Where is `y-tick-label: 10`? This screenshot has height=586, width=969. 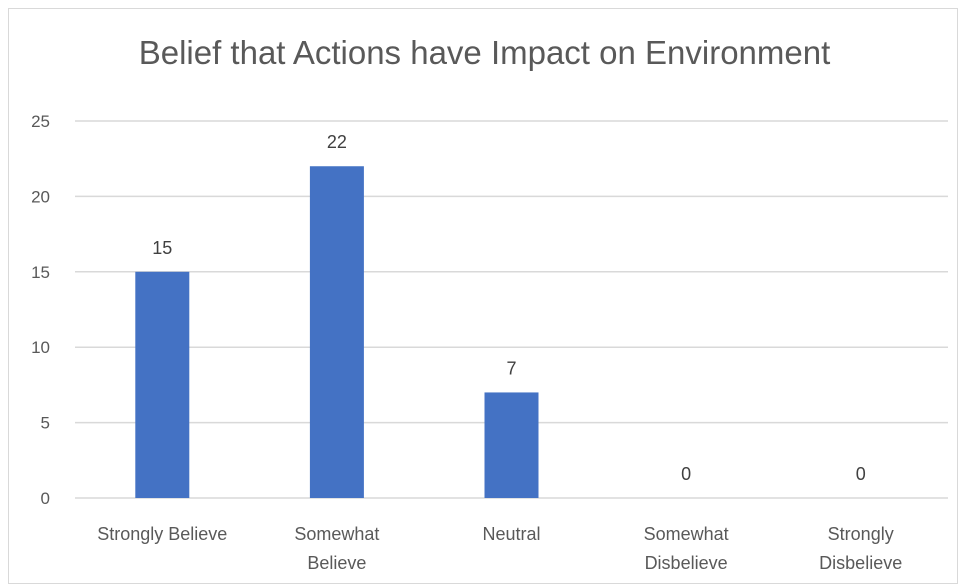
y-tick-label: 10 is located at coordinates (40, 347).